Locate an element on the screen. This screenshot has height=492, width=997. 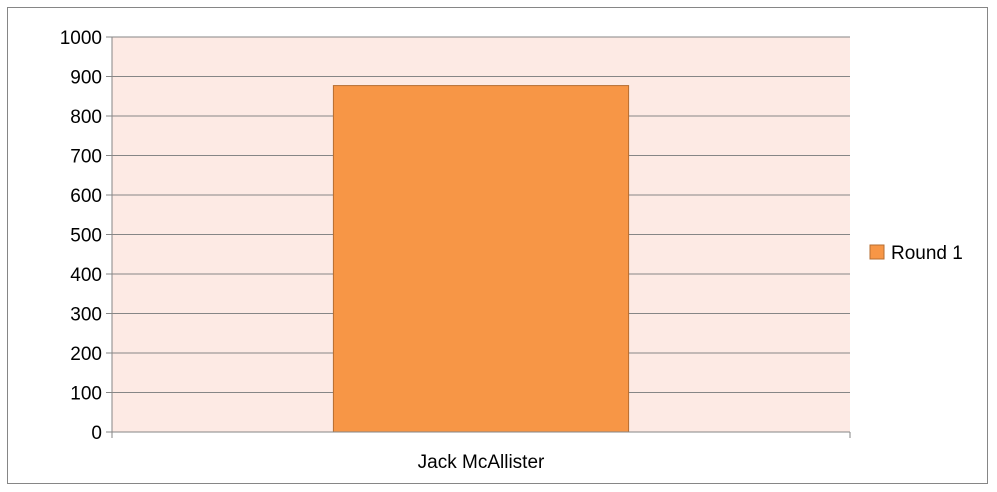
x-axis-tick-labels: Jack McAllister is located at coordinates (481, 462).